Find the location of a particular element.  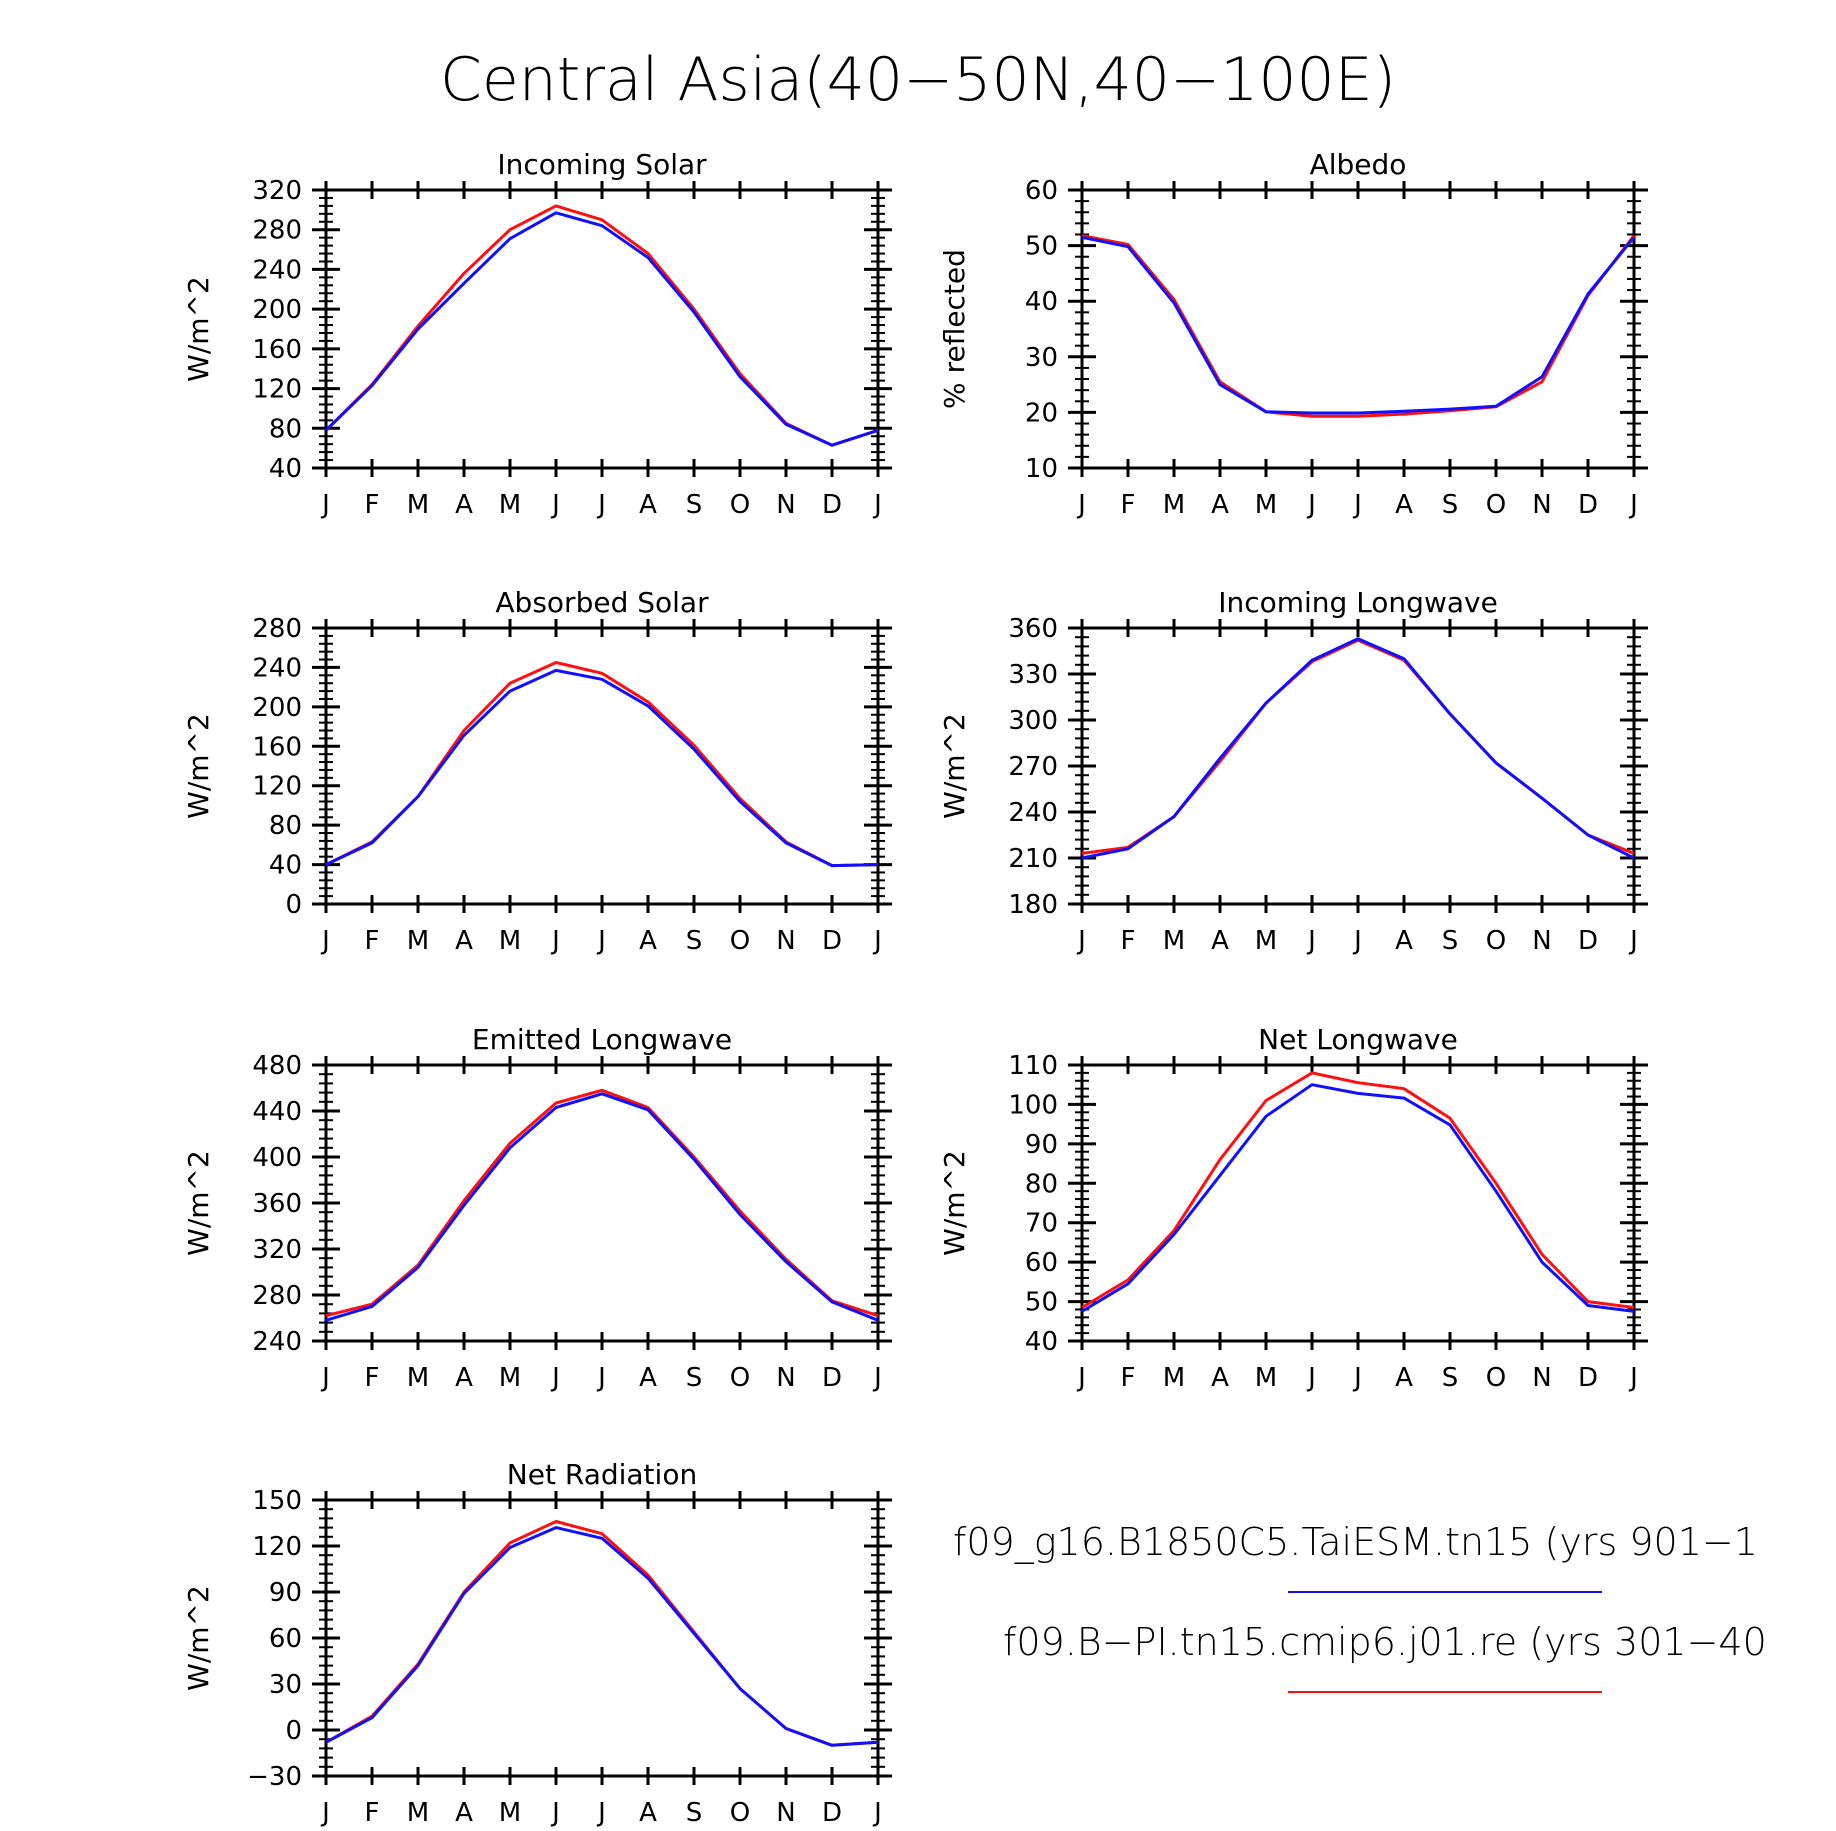

panel-title: Net Longwave is located at coordinates (1358, 1039).